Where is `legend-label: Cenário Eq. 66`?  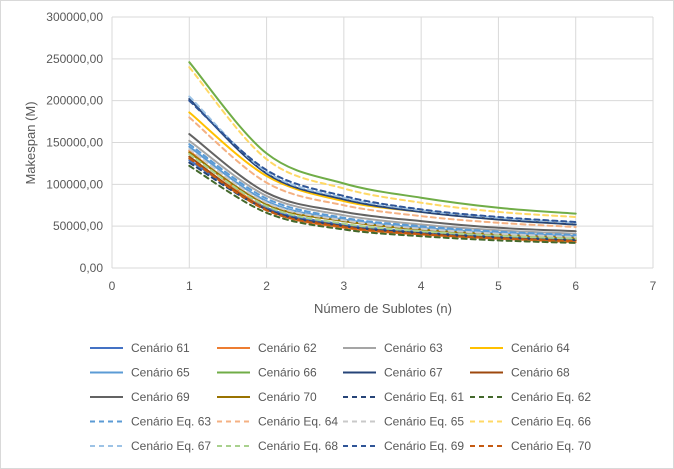
legend-label: Cenário Eq. 66 is located at coordinates (551, 422).